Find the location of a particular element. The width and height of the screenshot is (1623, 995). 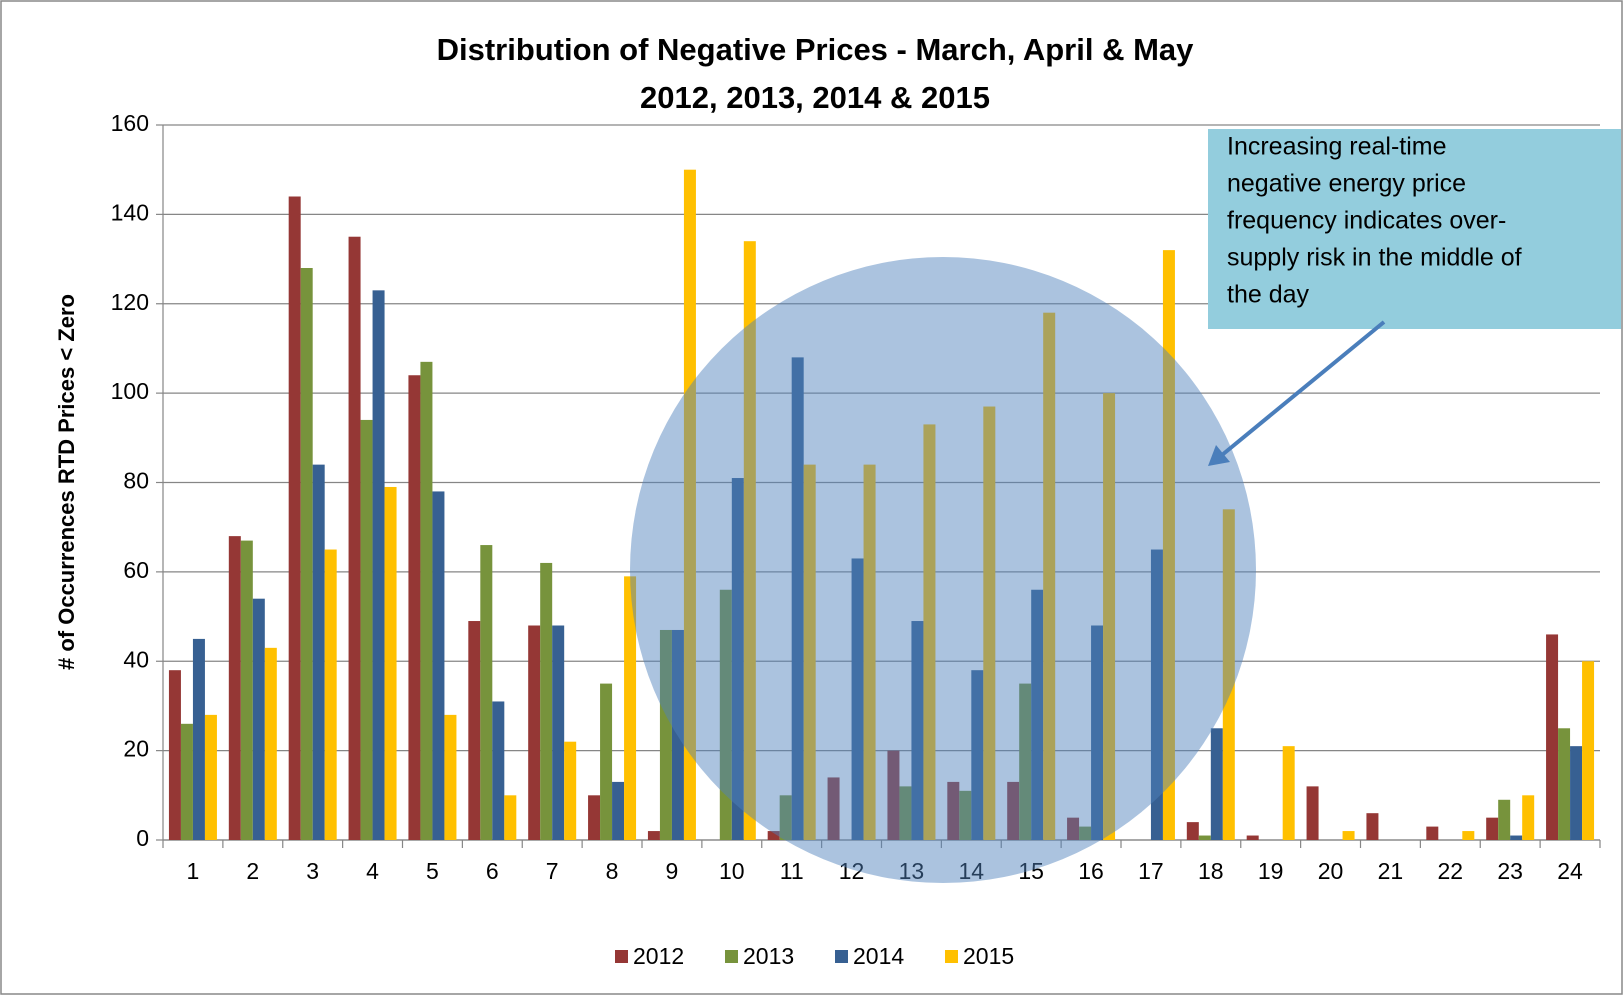

legend-label: 2013 is located at coordinates (768, 956).